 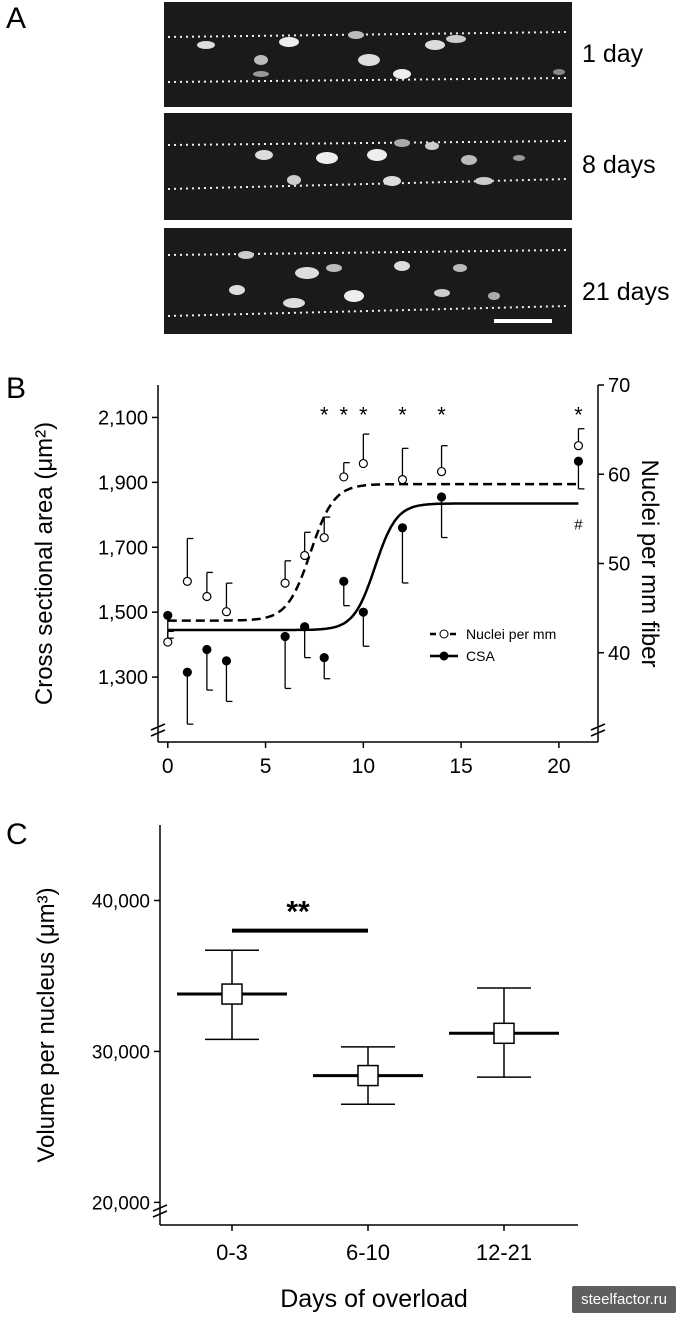 I want to click on y-tick-label: 1,300, so click(x=123, y=678).